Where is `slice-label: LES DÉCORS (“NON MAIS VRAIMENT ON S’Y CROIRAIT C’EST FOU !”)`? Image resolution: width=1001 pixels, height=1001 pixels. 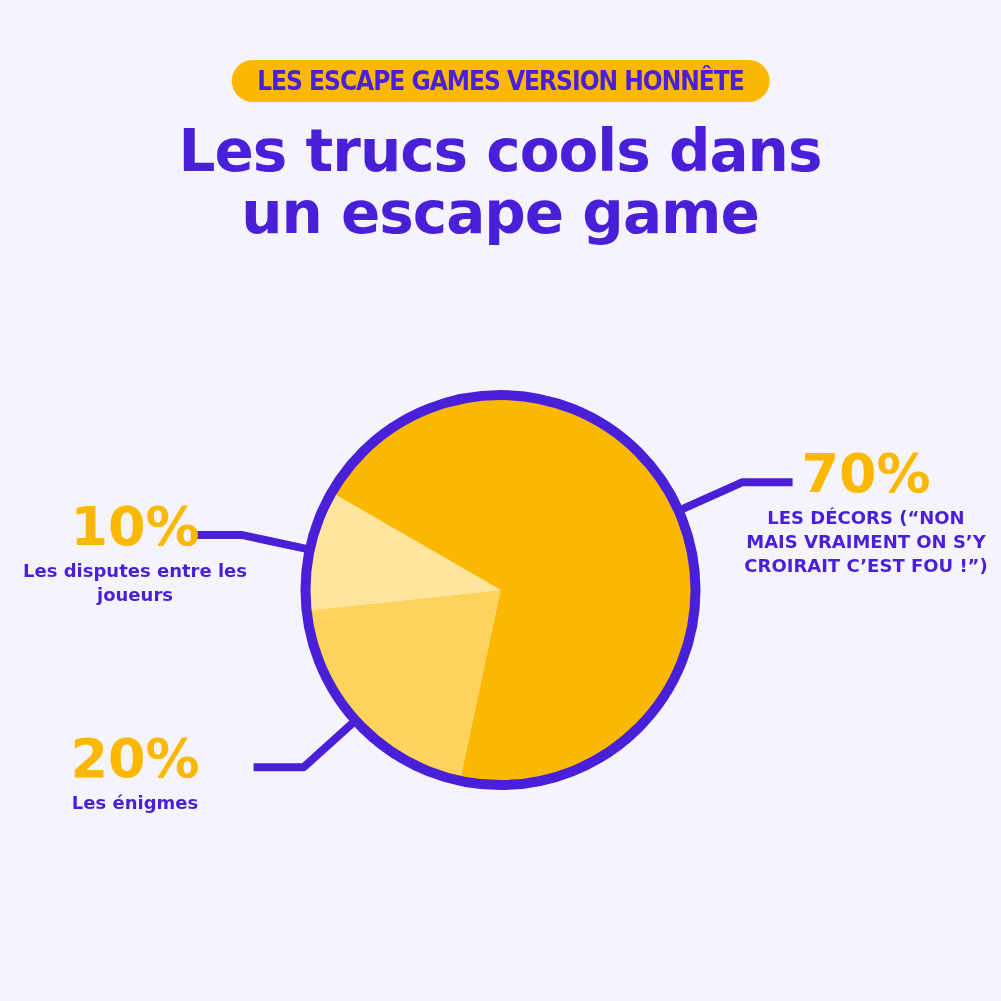 slice-label: LES DÉCORS (“NON MAIS VRAIMENT ON S’Y CROIRAIT C’EST FOU !”) is located at coordinates (866, 542).